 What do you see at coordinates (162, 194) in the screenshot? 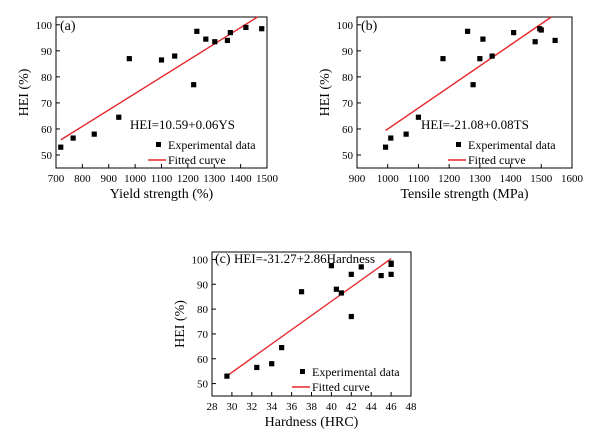
I see `x-axis-label: Yield strength (%)` at bounding box center [162, 194].